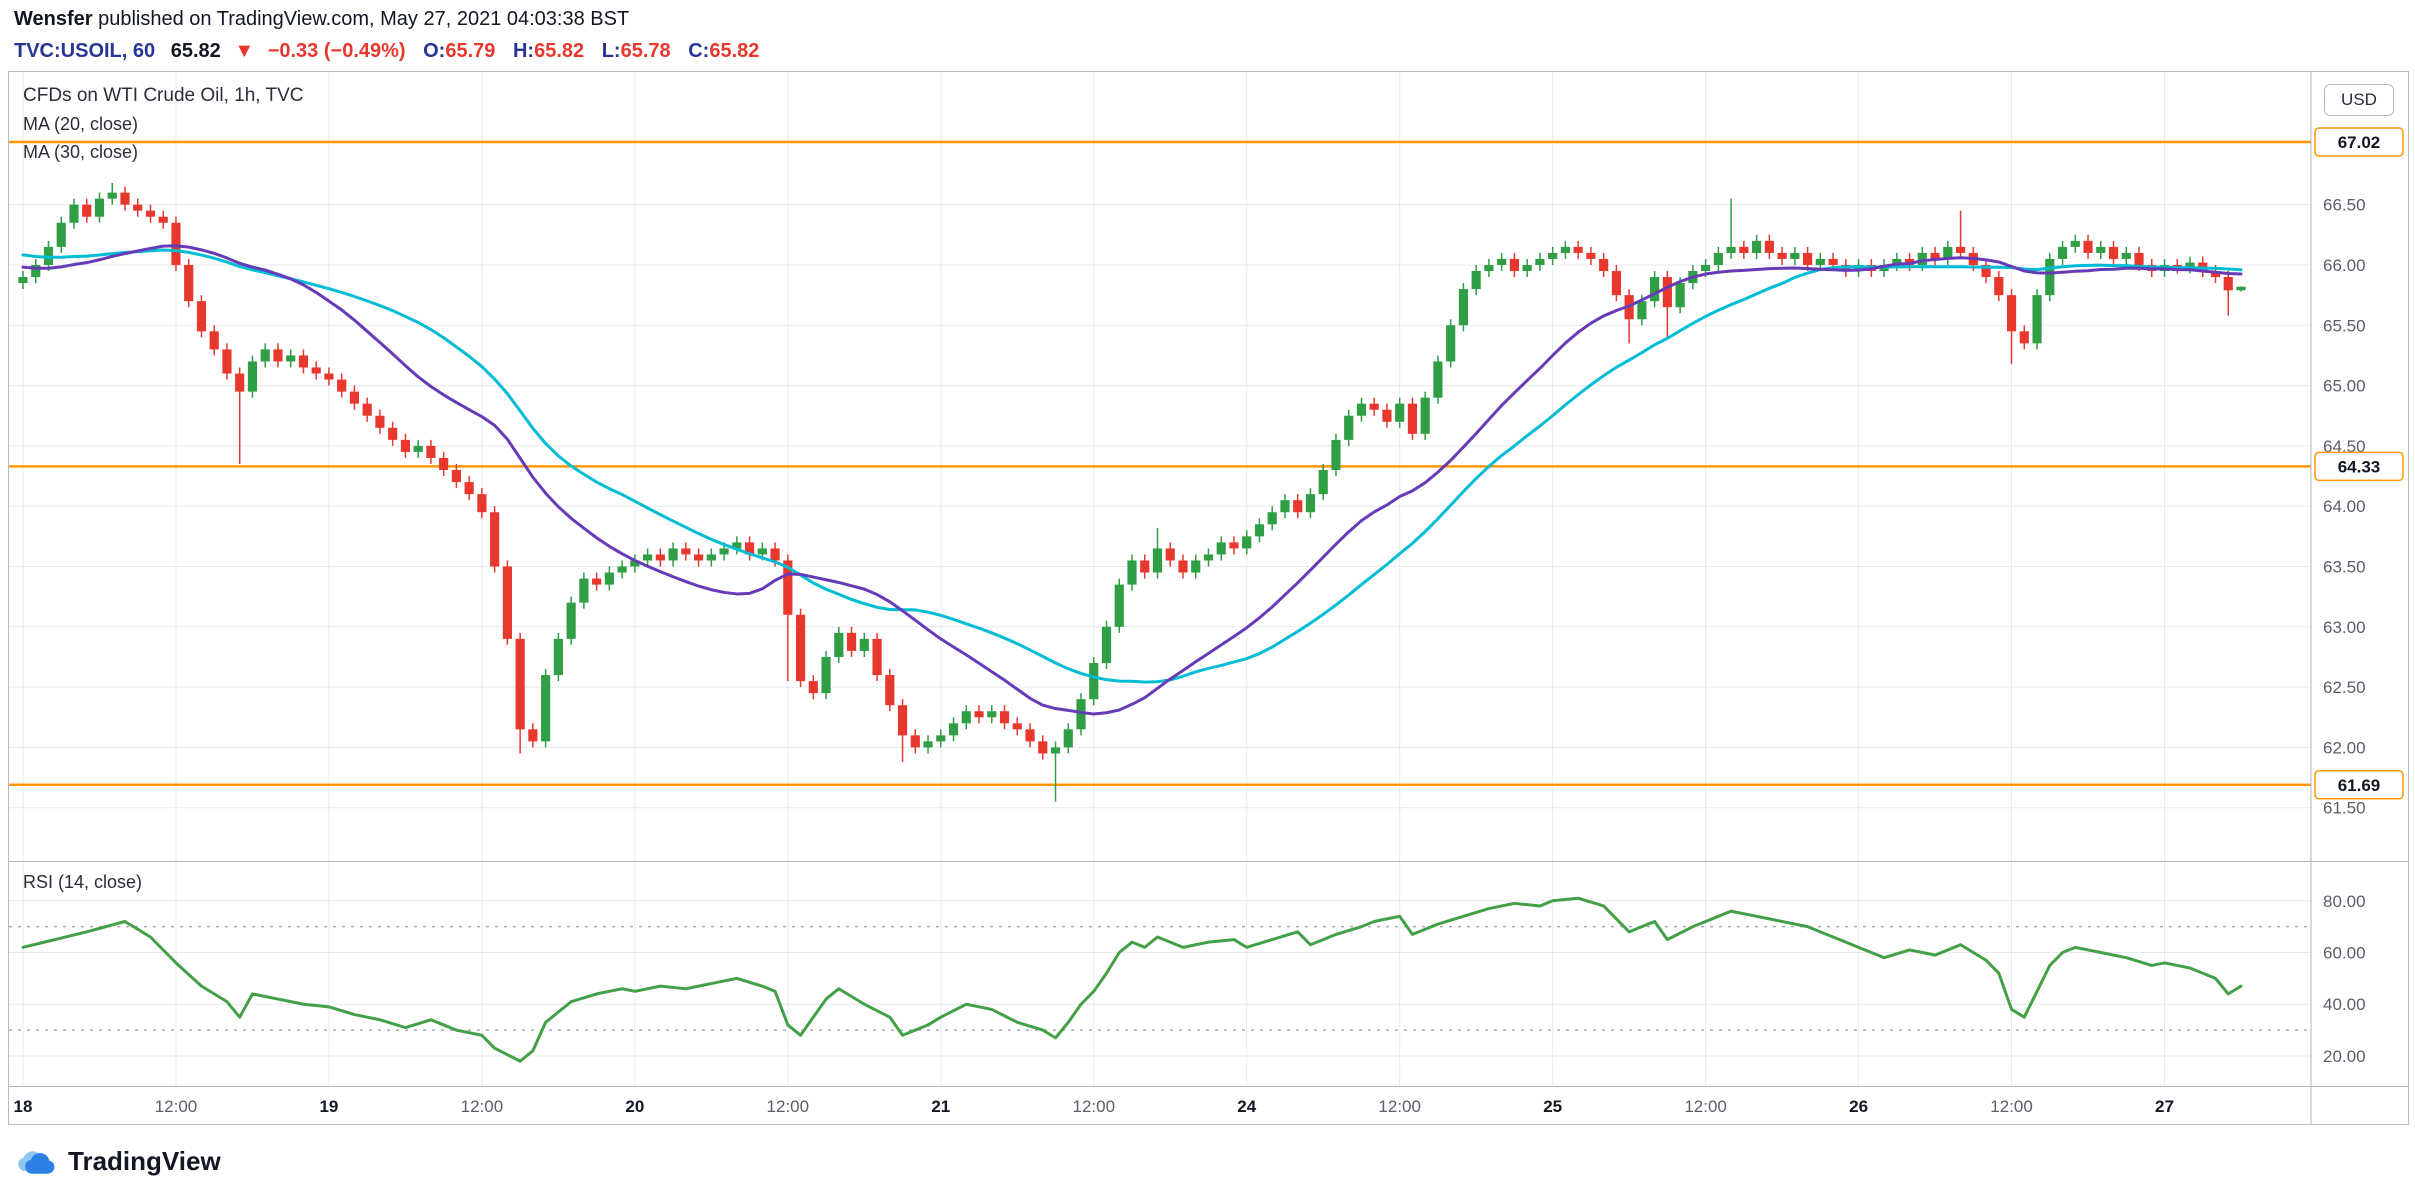  Describe the element at coordinates (2359, 466) in the screenshot. I see `svg-text: 64.33` at that location.